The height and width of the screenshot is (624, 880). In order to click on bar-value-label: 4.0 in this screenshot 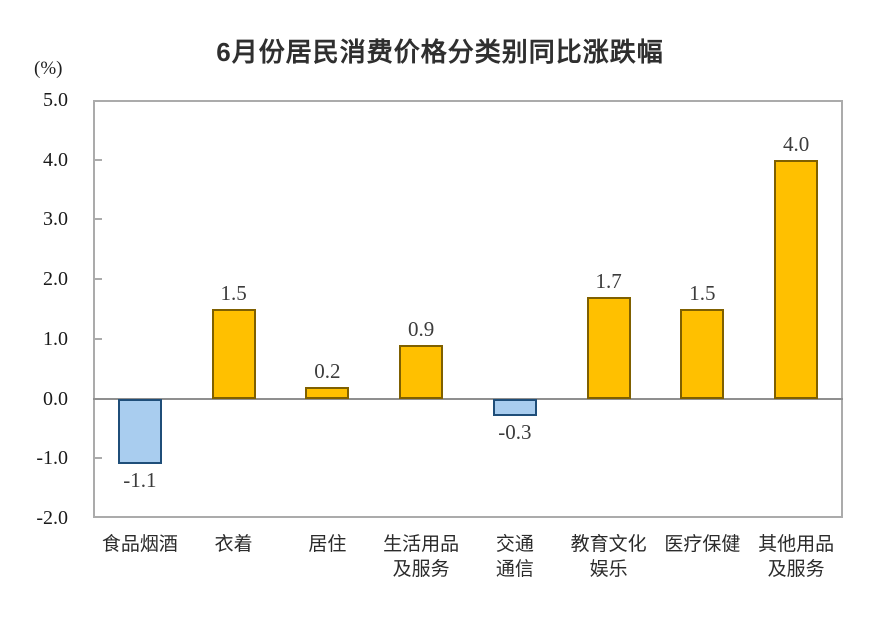, I will do `click(796, 143)`.